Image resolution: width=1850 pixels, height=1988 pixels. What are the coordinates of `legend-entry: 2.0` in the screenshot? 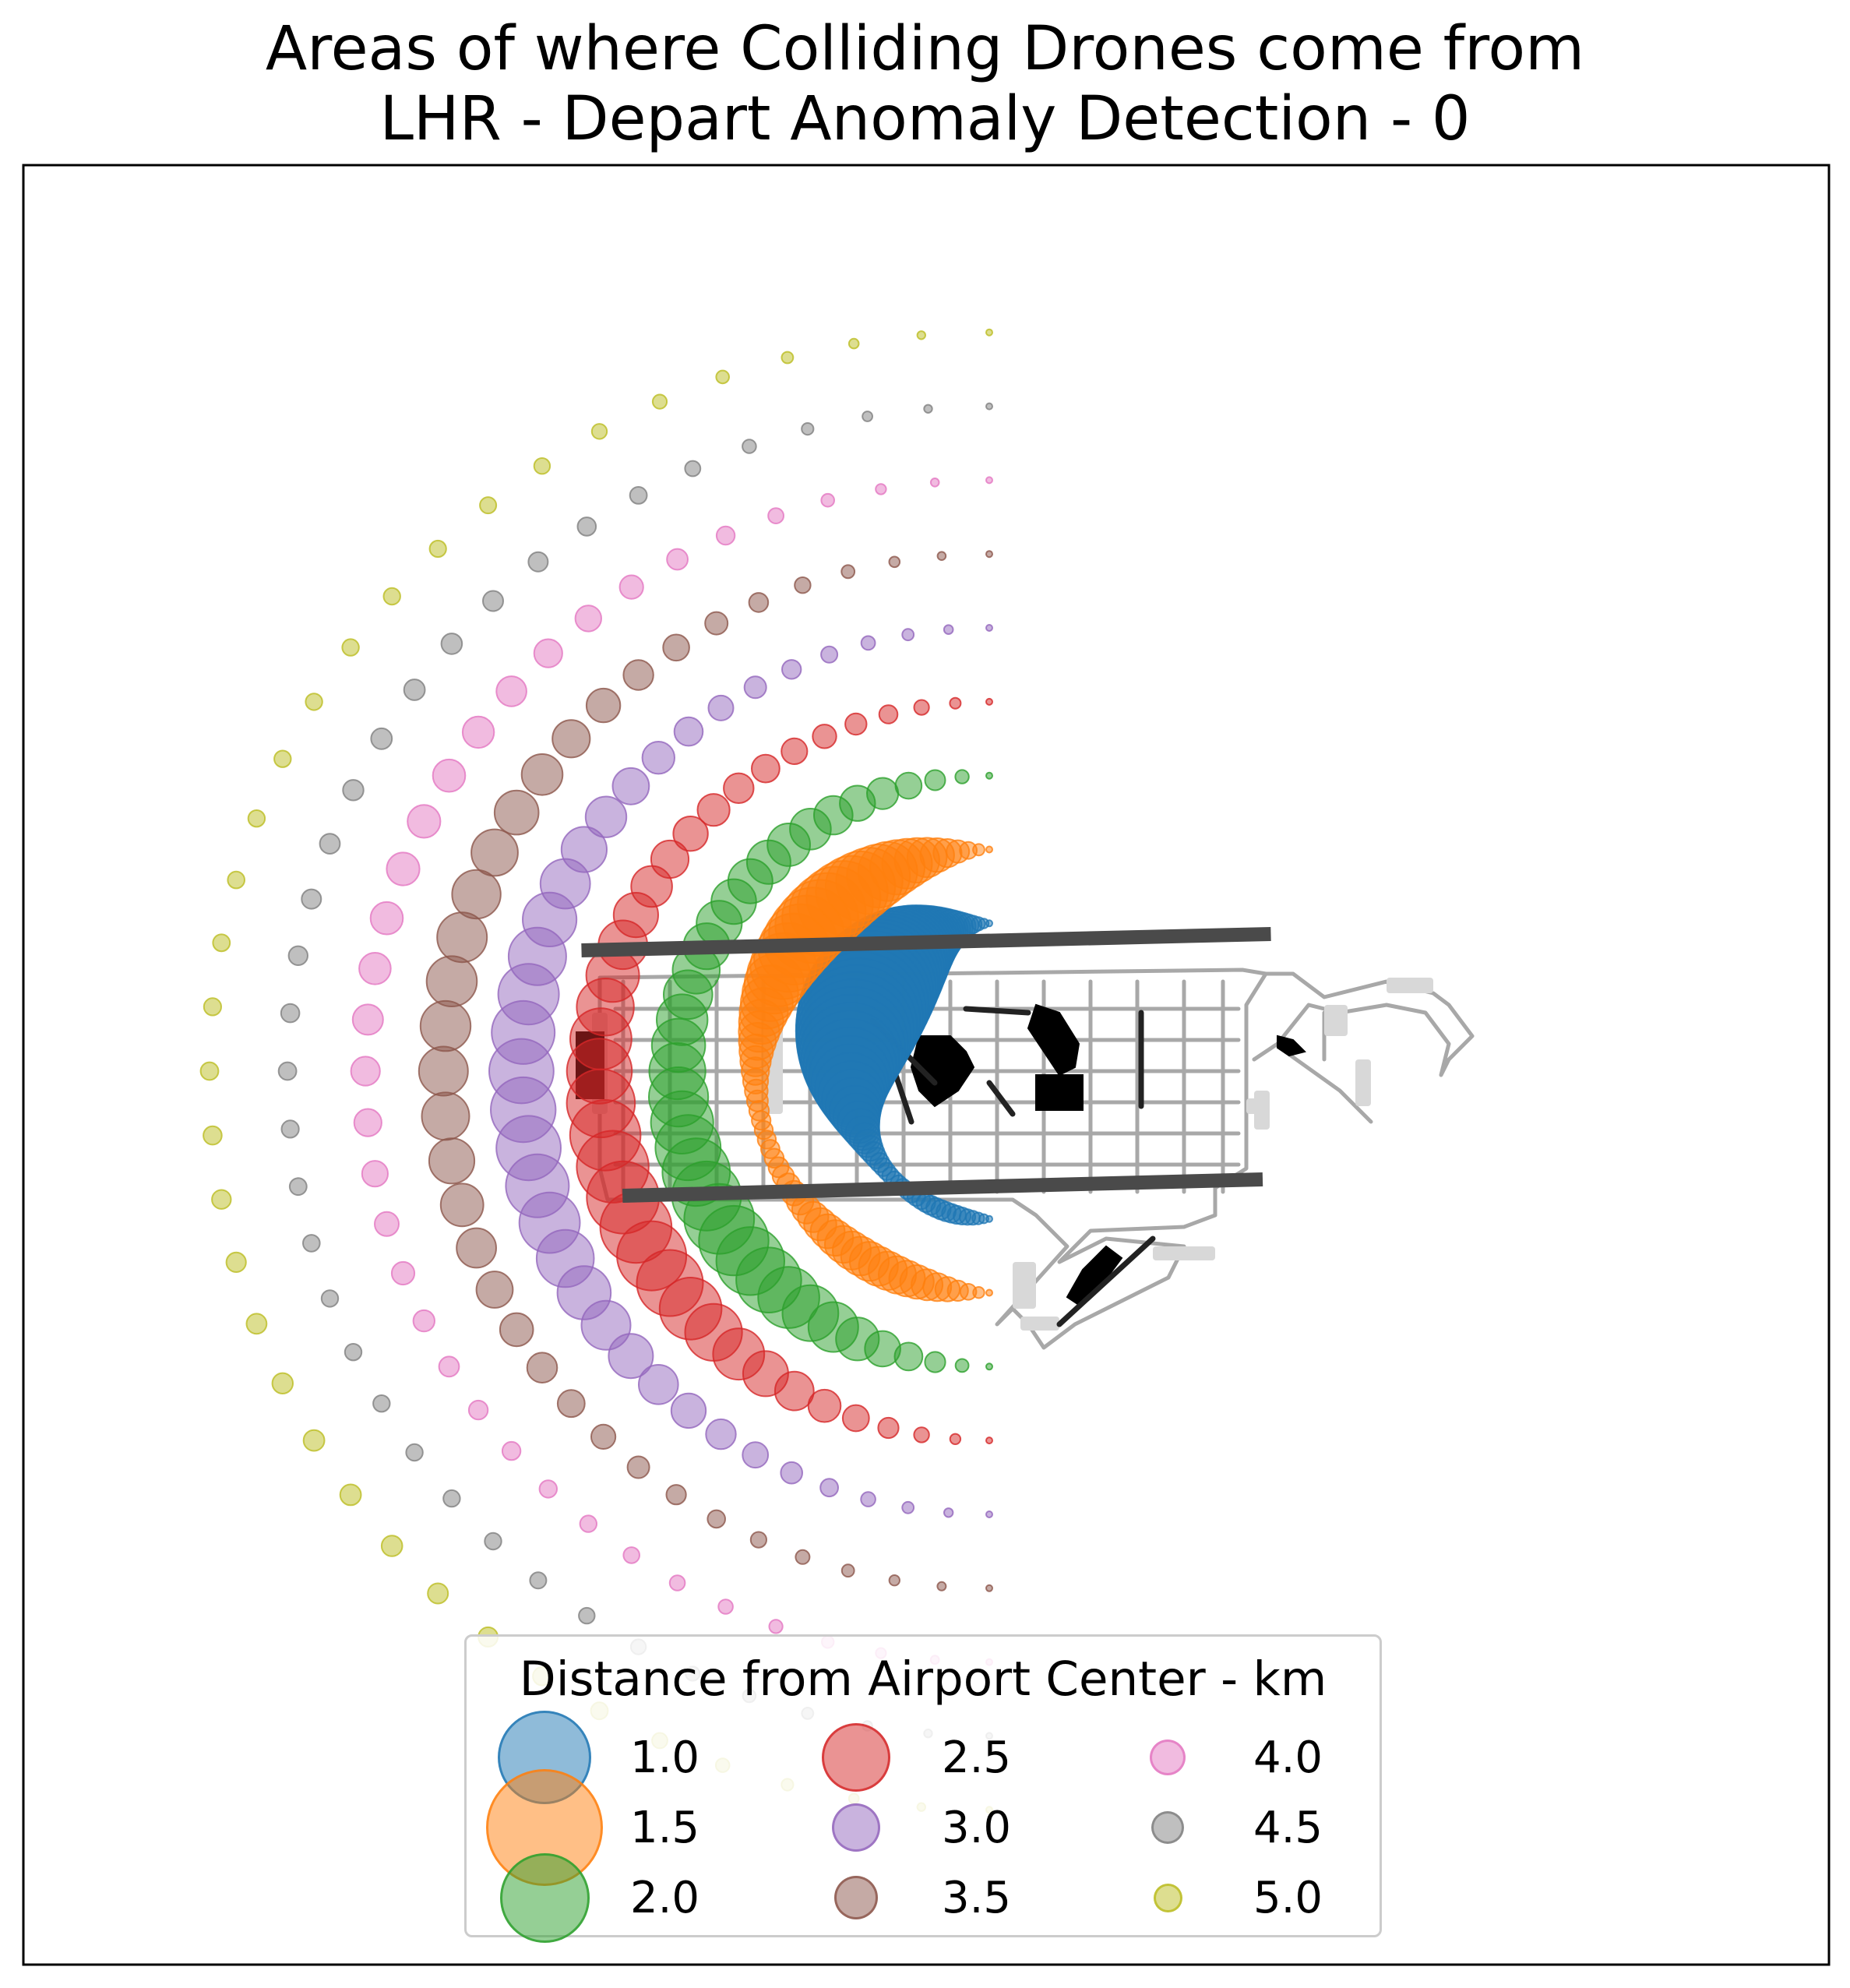 It's located at (638, 1897).